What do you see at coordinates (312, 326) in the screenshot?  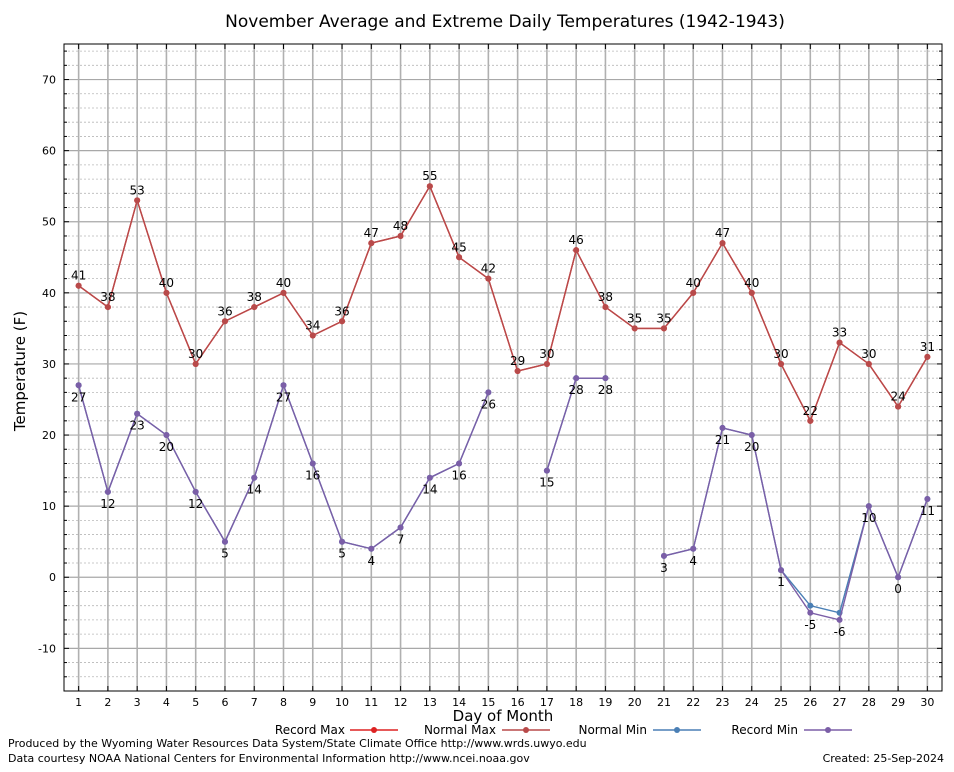 I see `normal-max-data-label: 34` at bounding box center [312, 326].